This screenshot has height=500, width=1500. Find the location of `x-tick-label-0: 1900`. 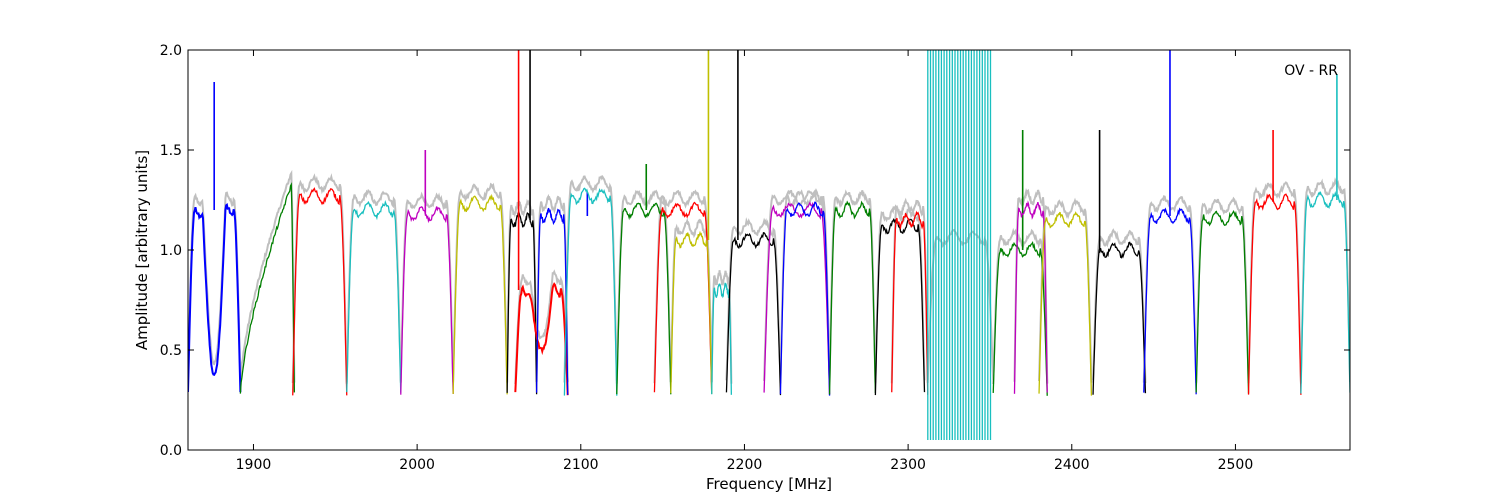

x-tick-label-0: 1900 is located at coordinates (254, 465).